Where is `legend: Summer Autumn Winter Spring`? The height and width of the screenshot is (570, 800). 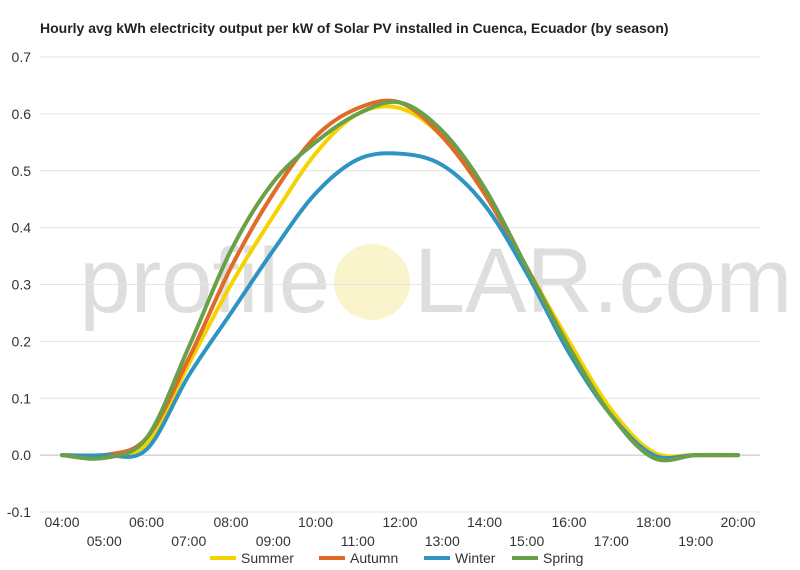 legend: Summer Autumn Winter Spring is located at coordinates (396, 558).